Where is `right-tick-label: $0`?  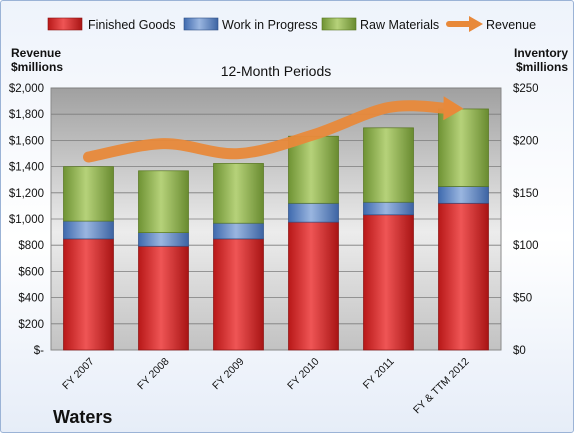 right-tick-label: $0 is located at coordinates (519, 351).